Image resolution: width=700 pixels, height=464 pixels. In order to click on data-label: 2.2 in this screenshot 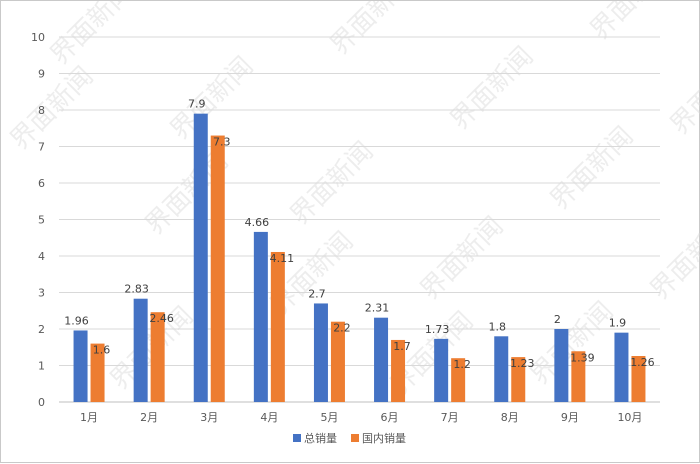, I will do `click(342, 328)`.